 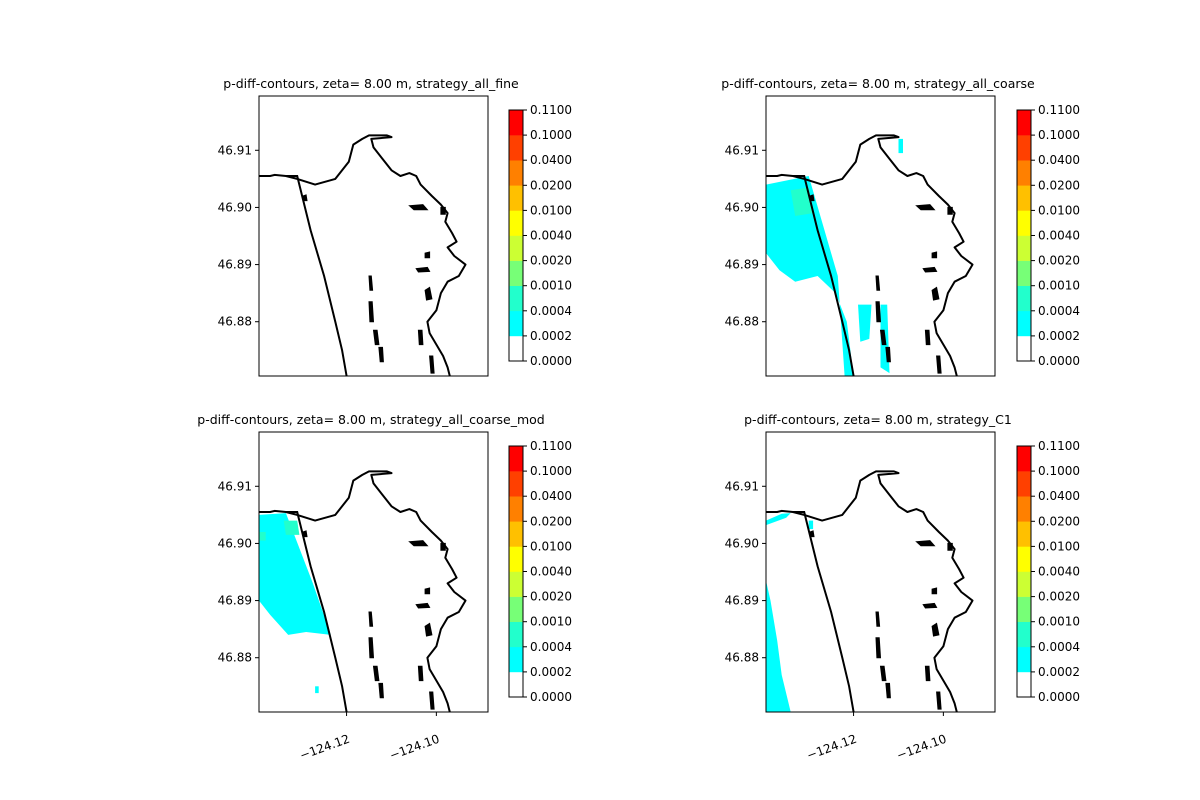 What do you see at coordinates (551, 286) in the screenshot?
I see `colorbar-tick-label: 0.0010` at bounding box center [551, 286].